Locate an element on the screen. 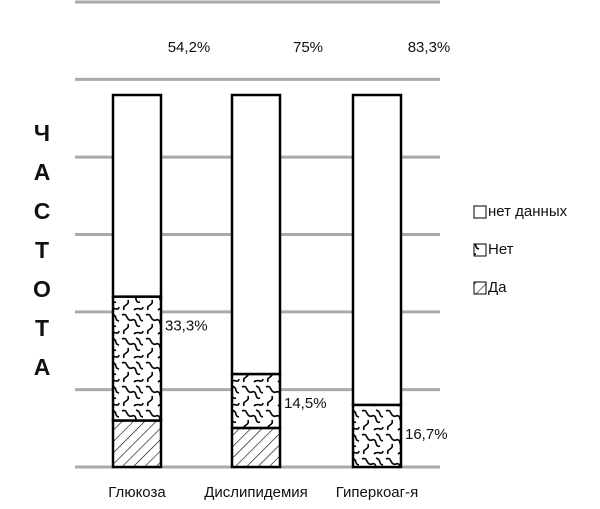  x-tick-label: Гиперкоаг-я is located at coordinates (377, 492).